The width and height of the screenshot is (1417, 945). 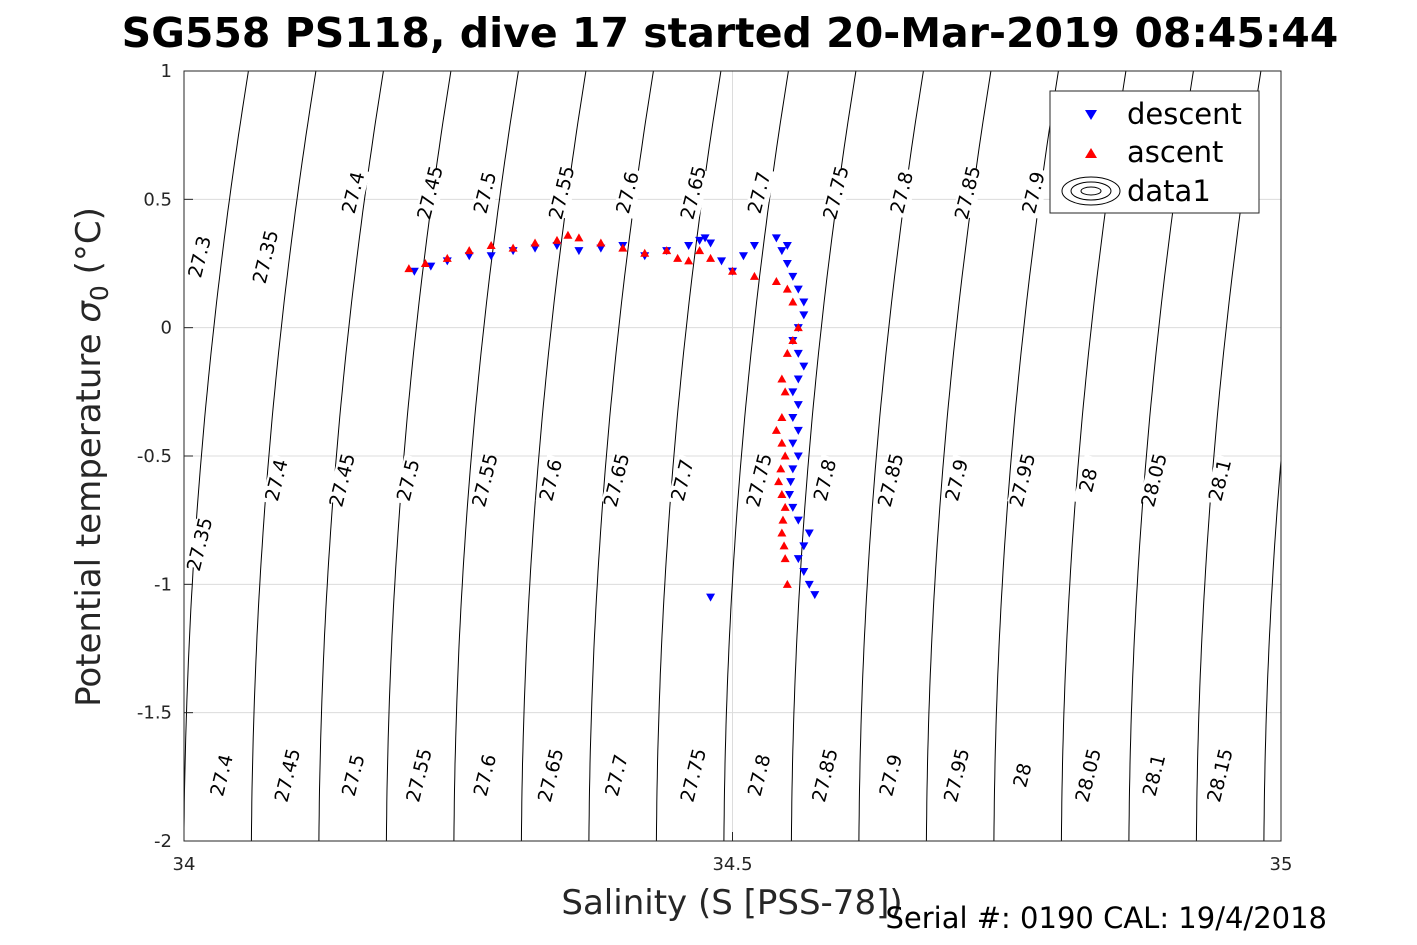 I want to click on y-tick-label: -1.5, so click(x=154, y=713).